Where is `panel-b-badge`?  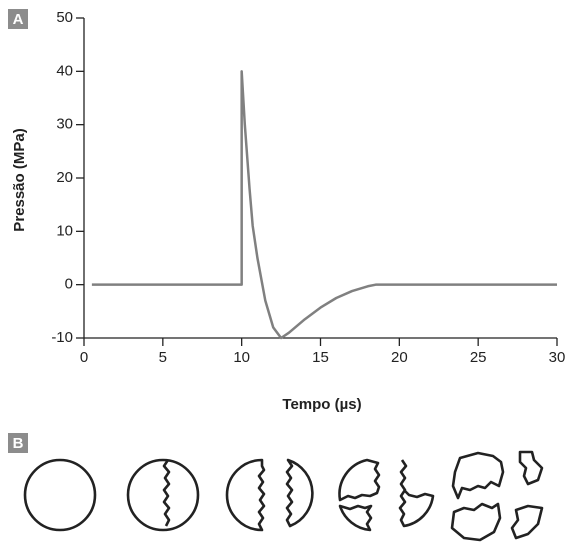 panel-b-badge is located at coordinates (18, 443).